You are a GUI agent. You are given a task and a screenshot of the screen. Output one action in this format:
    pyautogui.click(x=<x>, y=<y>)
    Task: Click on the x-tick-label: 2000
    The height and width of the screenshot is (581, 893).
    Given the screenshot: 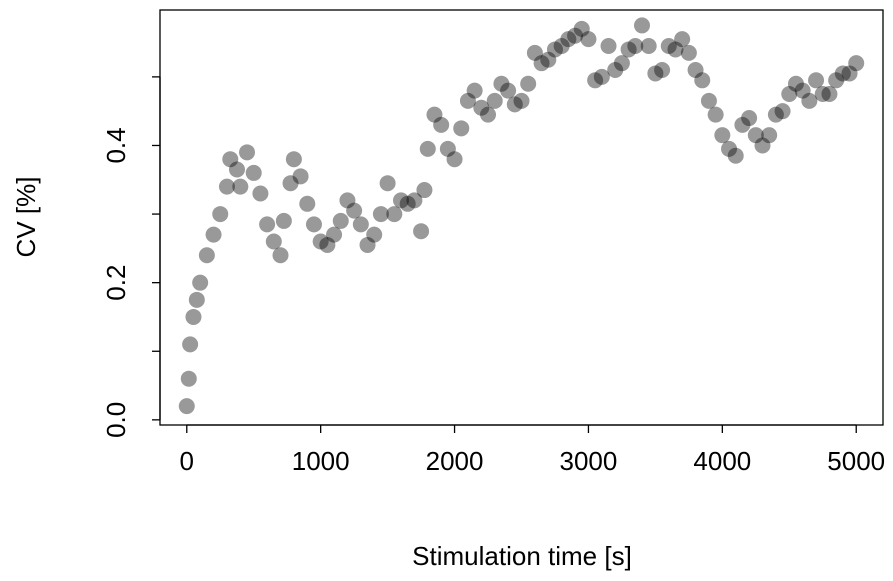 What is the action you would take?
    pyautogui.click(x=455, y=461)
    